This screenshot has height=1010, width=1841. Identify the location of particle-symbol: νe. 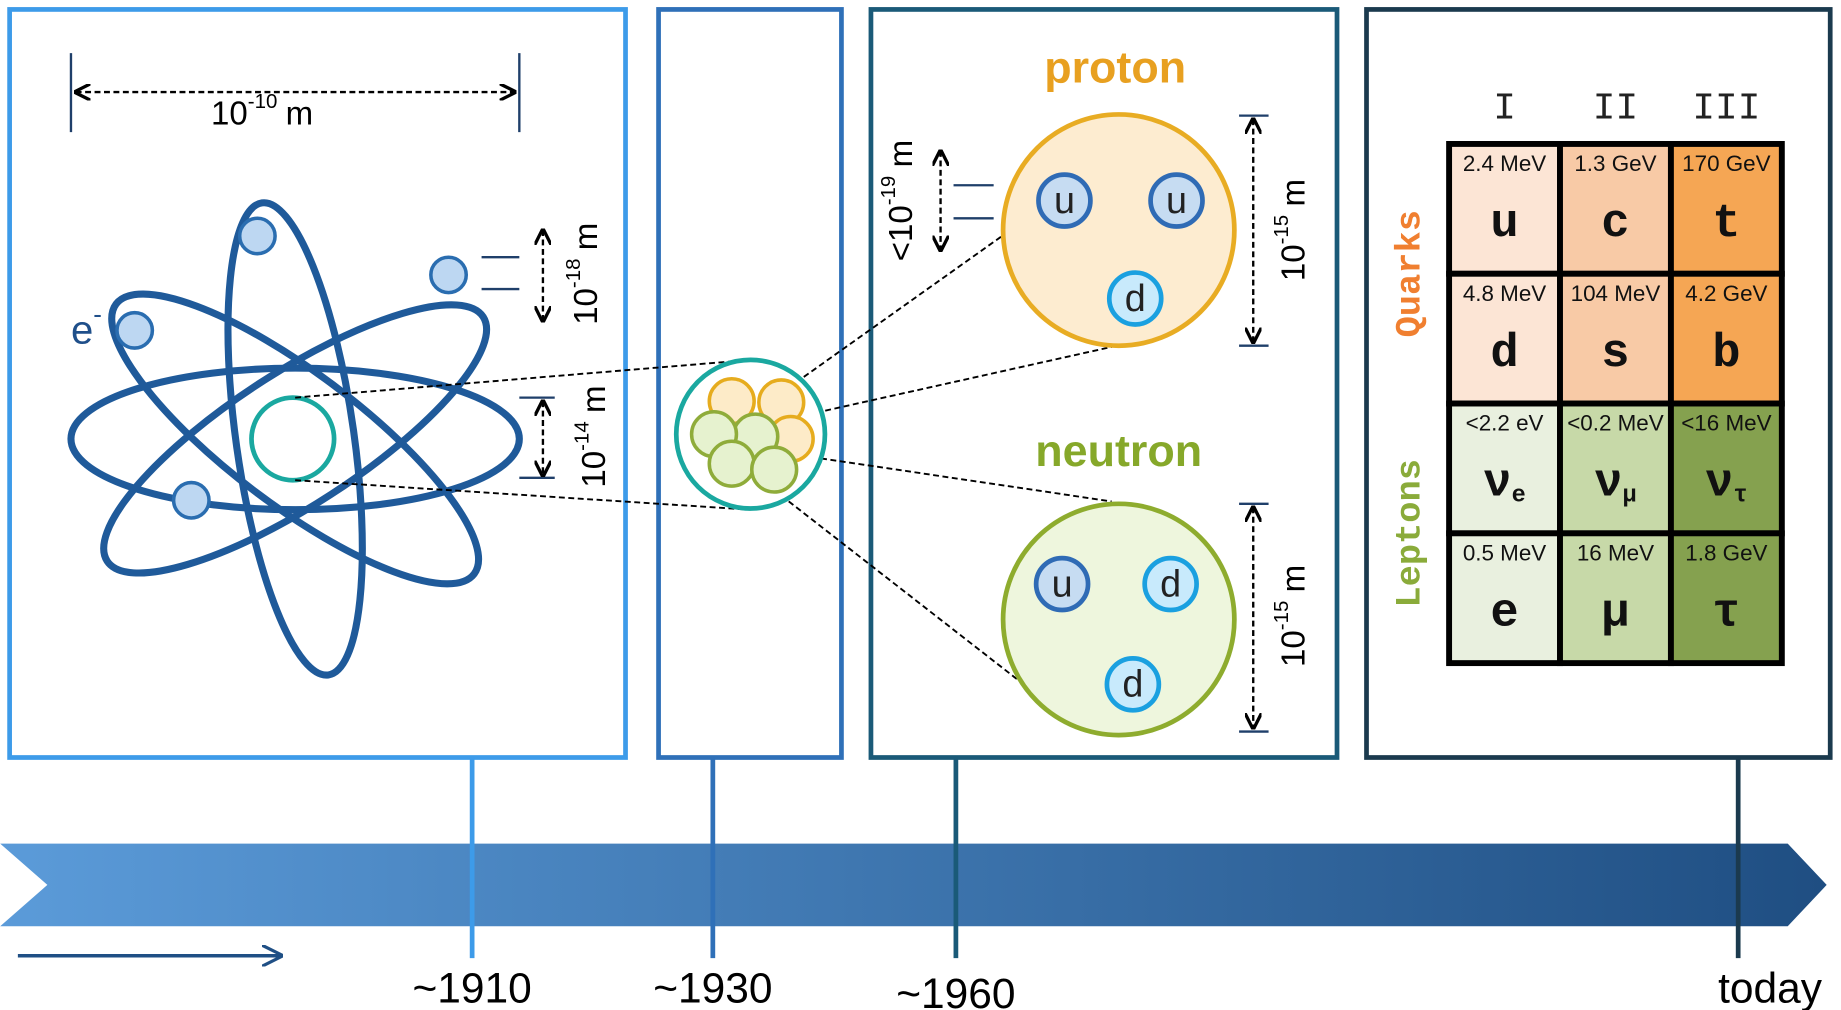
(1504, 484).